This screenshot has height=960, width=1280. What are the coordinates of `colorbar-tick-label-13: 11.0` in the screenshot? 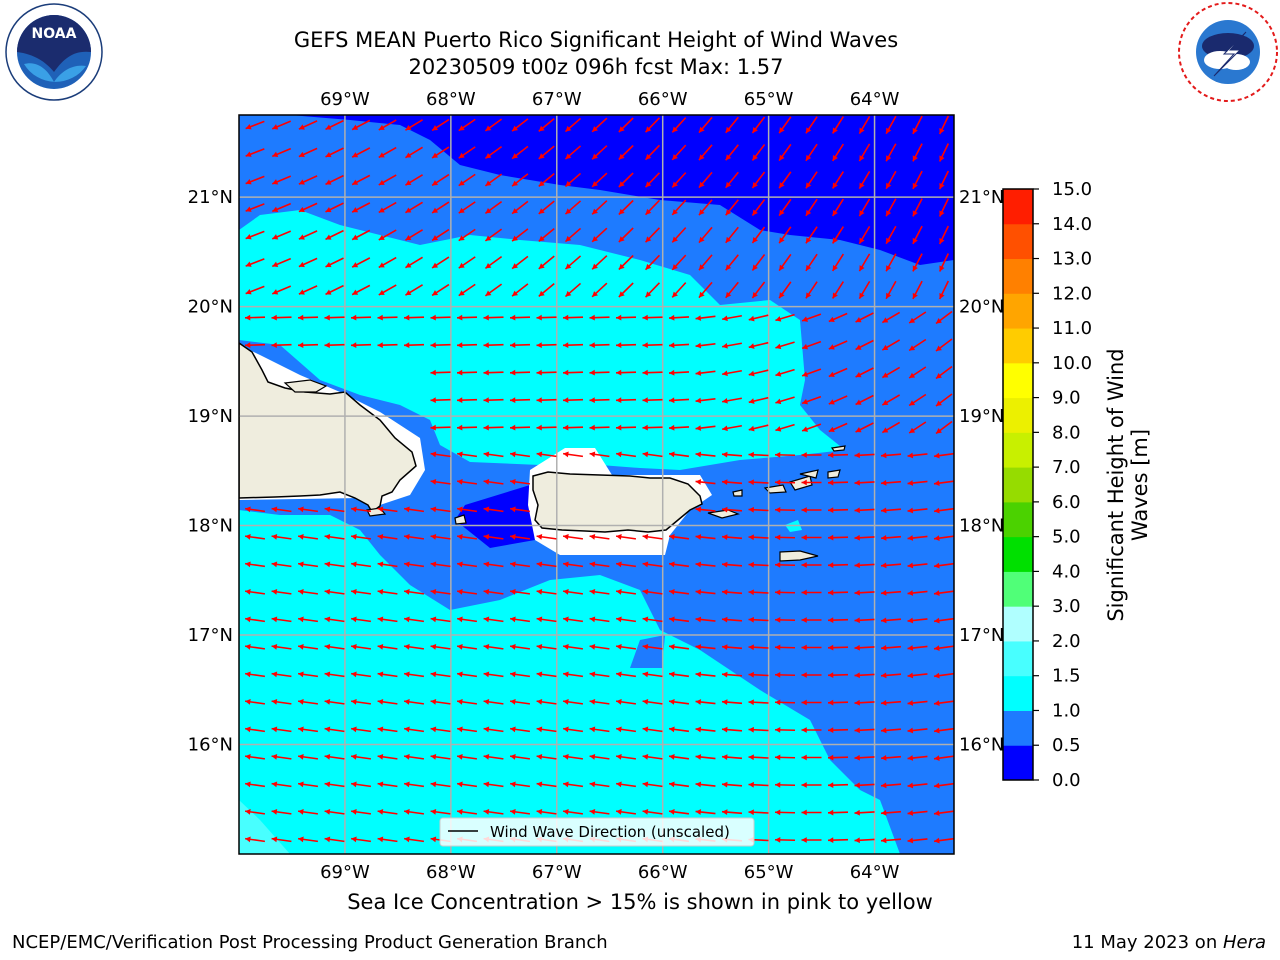 It's located at (1072, 328).